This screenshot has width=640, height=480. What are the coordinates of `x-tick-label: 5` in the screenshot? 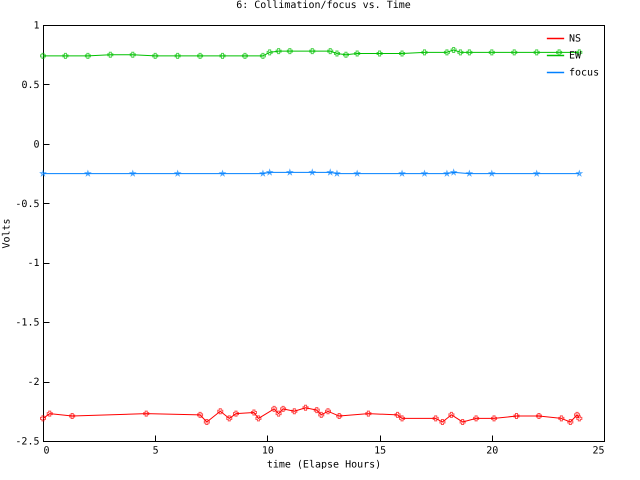 It's located at (155, 451).